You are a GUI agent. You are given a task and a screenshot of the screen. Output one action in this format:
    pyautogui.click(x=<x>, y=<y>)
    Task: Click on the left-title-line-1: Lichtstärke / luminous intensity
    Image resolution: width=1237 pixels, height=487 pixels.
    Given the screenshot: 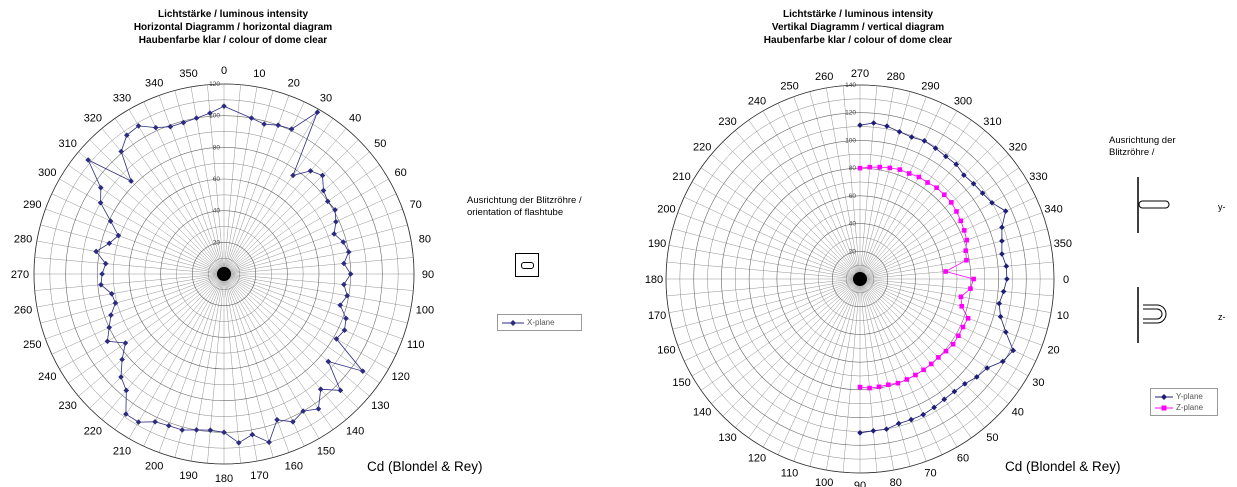 What is the action you would take?
    pyautogui.click(x=233, y=14)
    